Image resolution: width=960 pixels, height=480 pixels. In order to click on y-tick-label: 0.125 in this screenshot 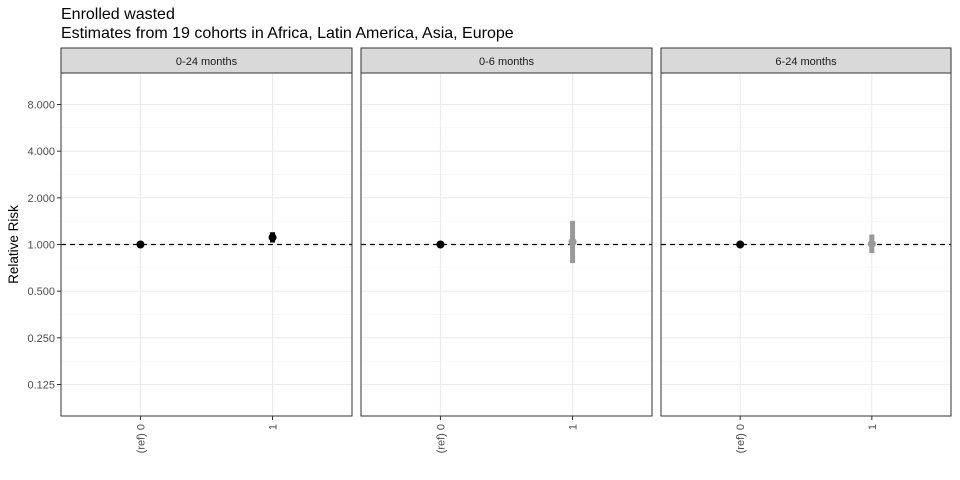, I will do `click(41, 386)`.